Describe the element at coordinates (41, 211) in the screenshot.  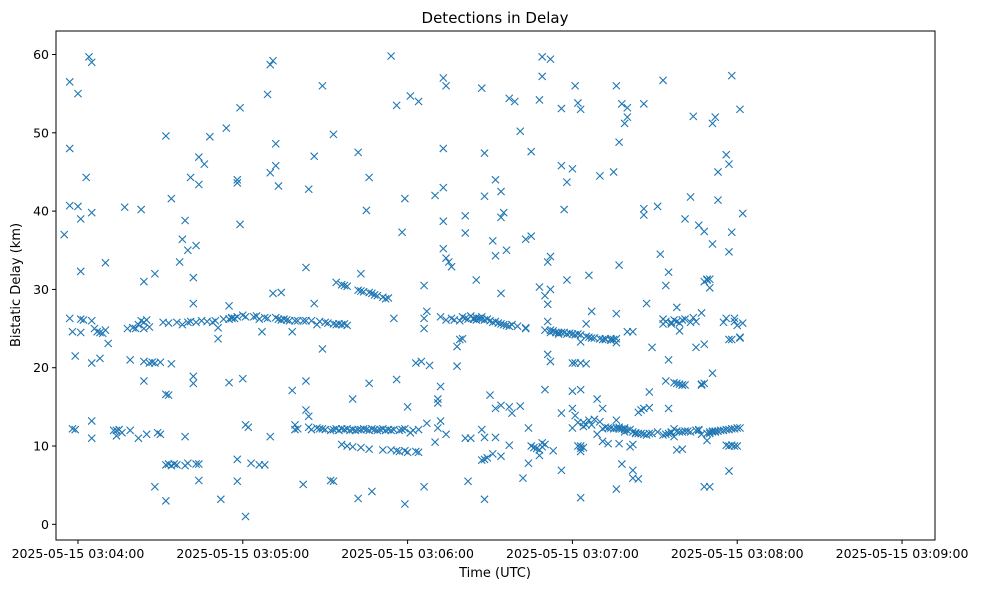
I see `y-tick-label: 40` at that location.